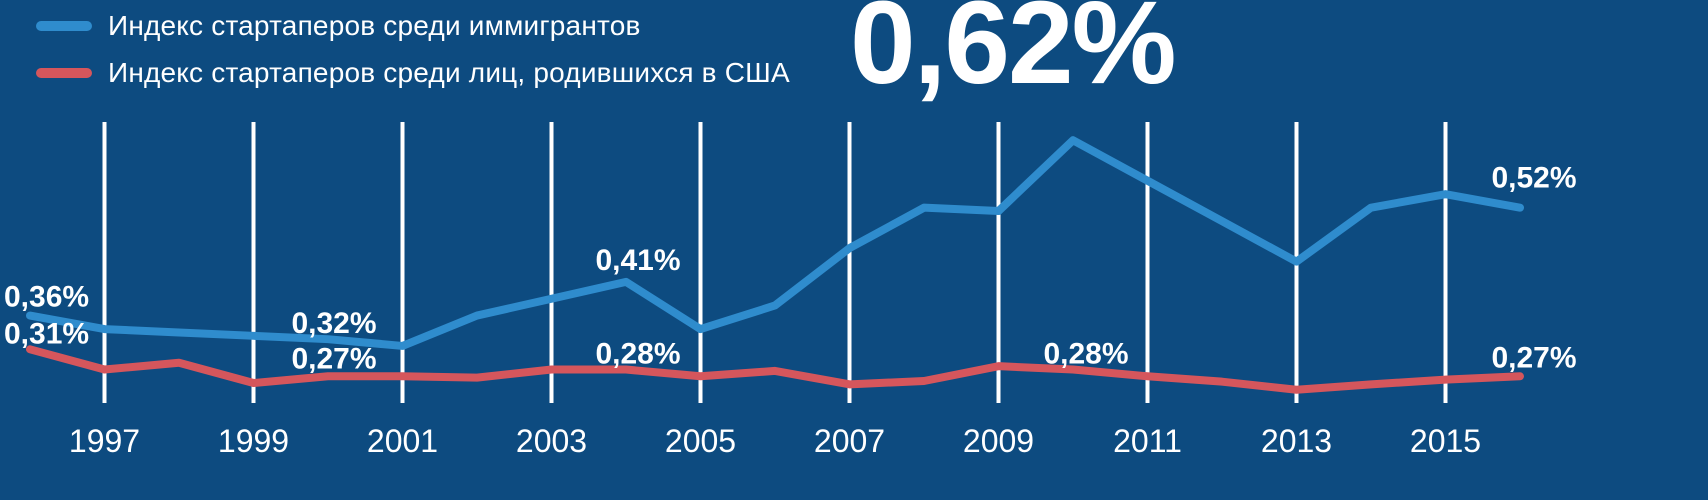 This screenshot has width=1708, height=500. Describe the element at coordinates (637, 354) in the screenshot. I see `data-label-natives-2004: 0,28%` at that location.